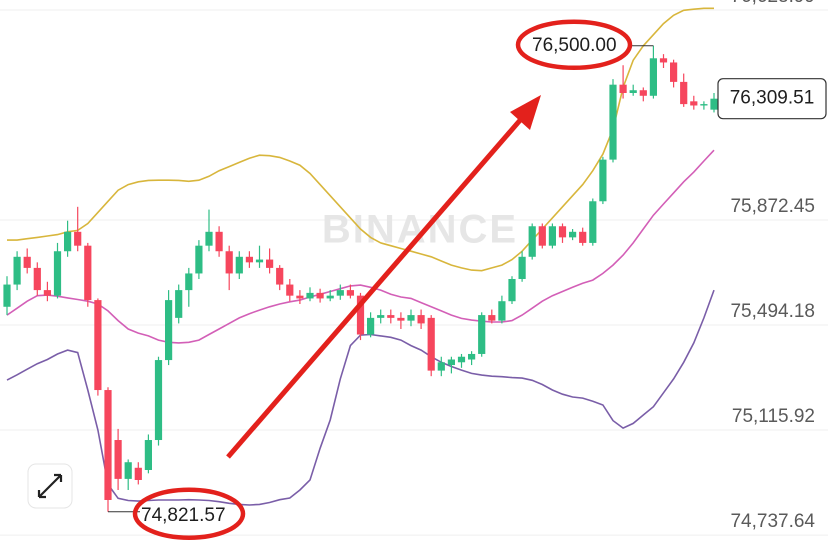 The image size is (828, 546). I want to click on expand-icon, so click(50, 486).